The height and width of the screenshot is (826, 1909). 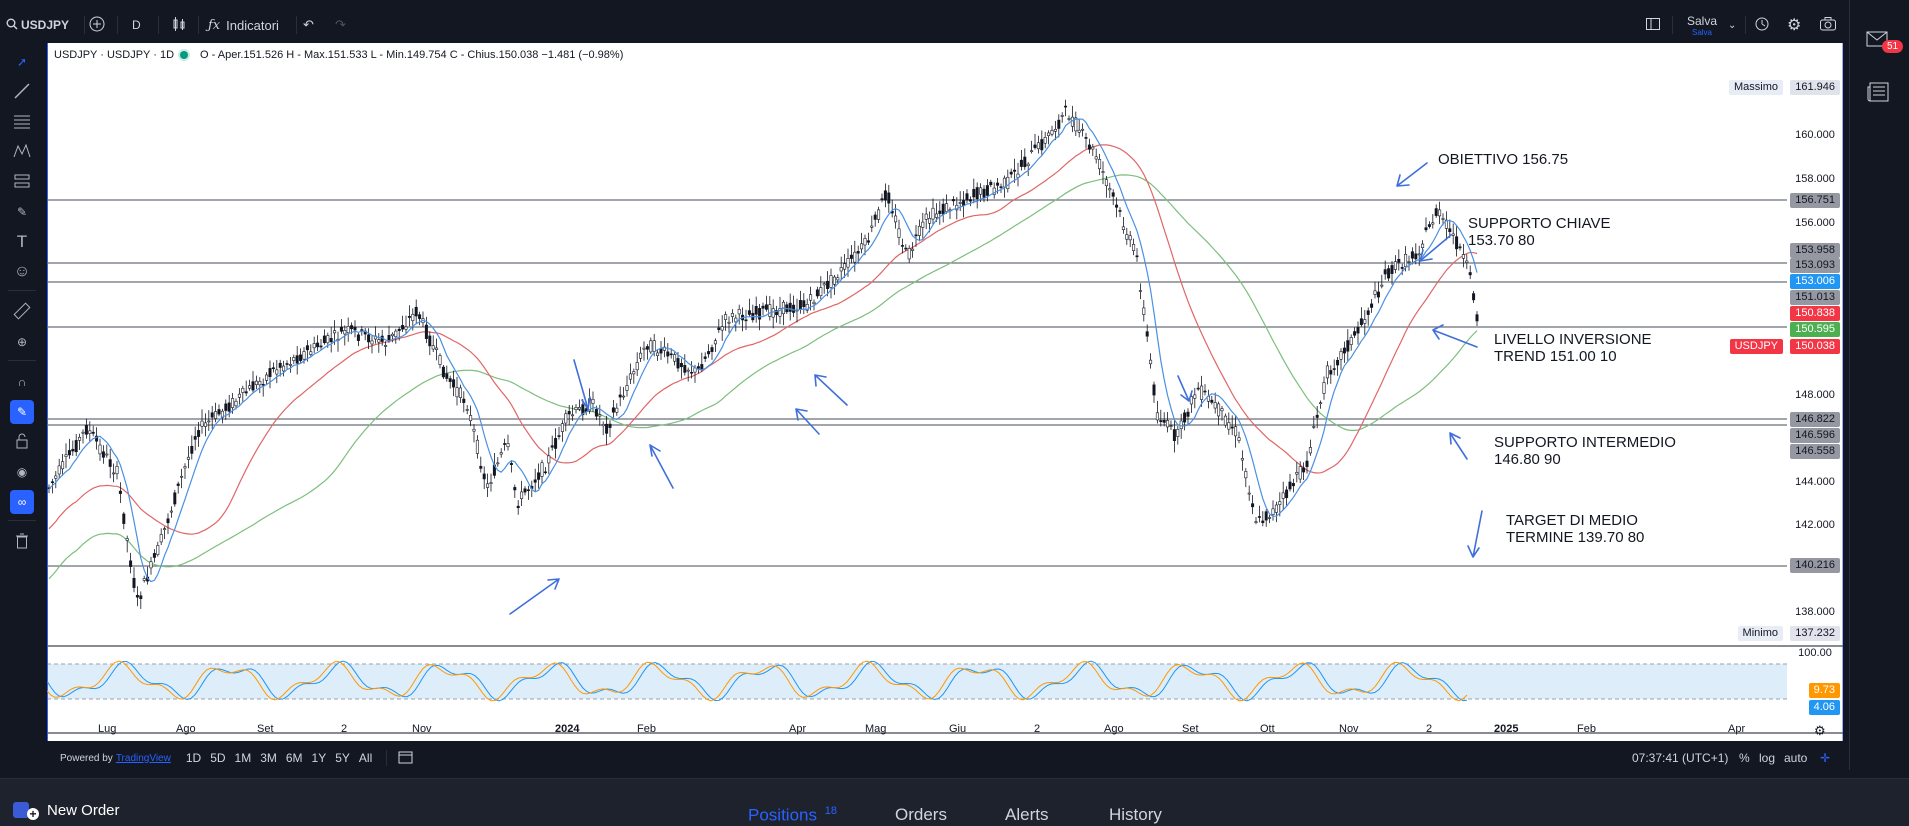 I want to click on auto-toggle: auto, so click(x=1796, y=758).